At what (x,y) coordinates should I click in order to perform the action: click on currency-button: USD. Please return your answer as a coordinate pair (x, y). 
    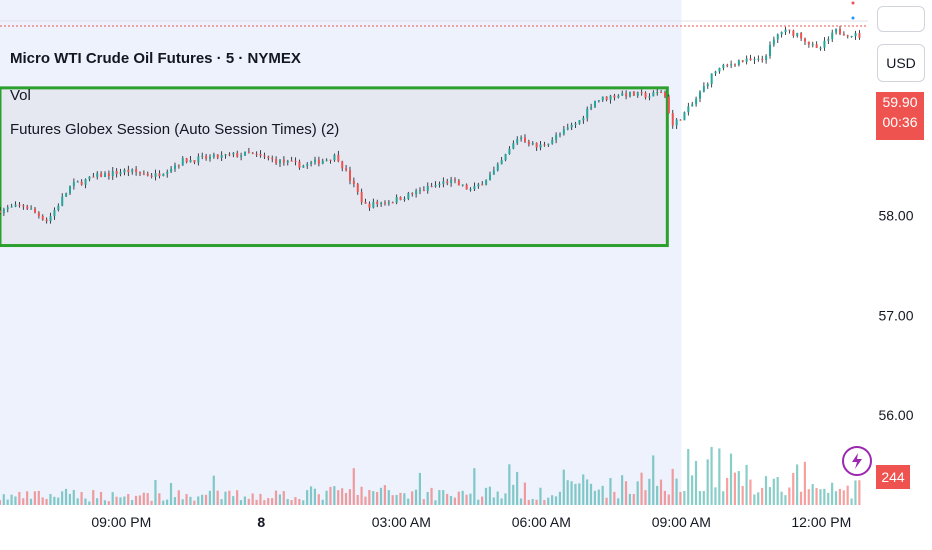
    Looking at the image, I should click on (901, 63).